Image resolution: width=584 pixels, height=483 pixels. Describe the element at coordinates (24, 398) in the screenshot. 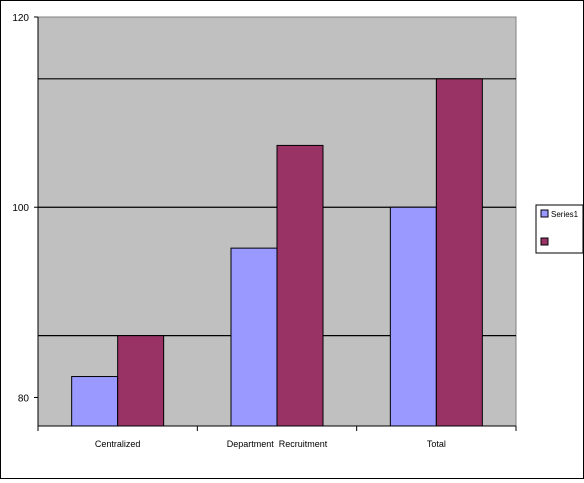

I see `y-tick-label: 80` at that location.